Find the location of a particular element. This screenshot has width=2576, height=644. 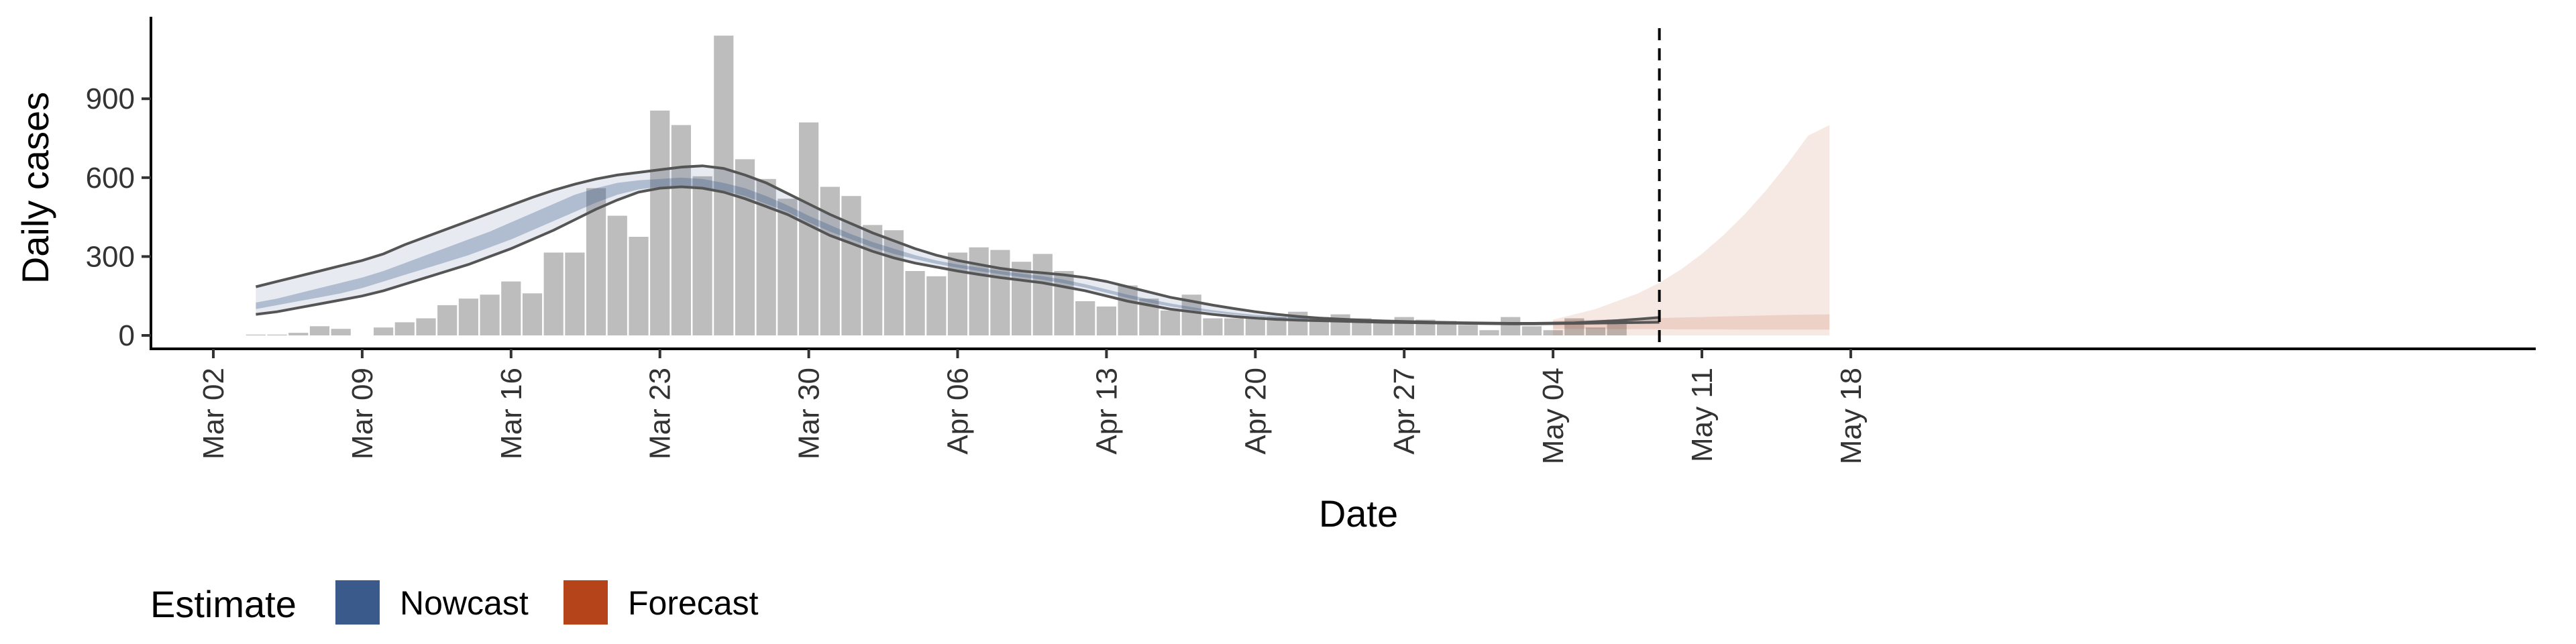

legend-title: Estimate is located at coordinates (223, 604).